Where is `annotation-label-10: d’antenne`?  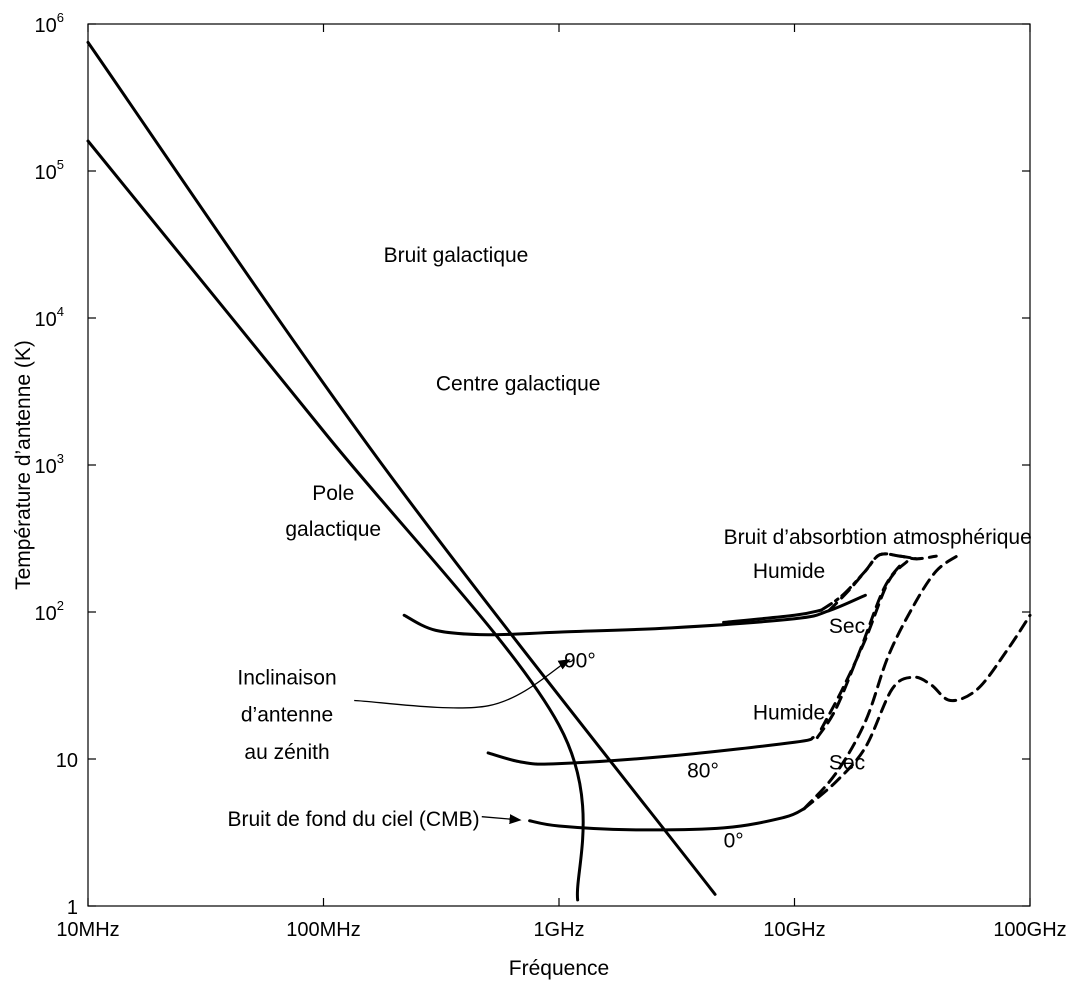
annotation-label-10: d’antenne is located at coordinates (287, 714).